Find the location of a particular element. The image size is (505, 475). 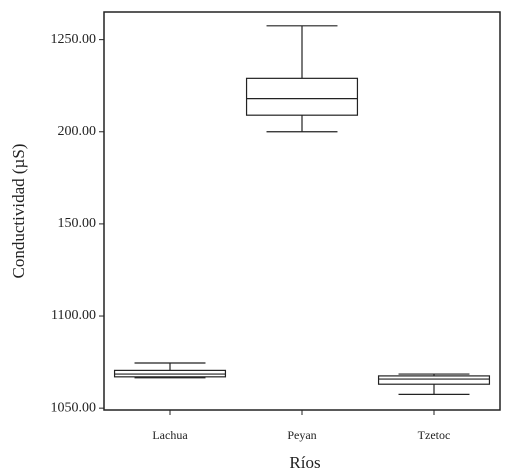

y-tick-label: 1250.00 is located at coordinates (74, 39).